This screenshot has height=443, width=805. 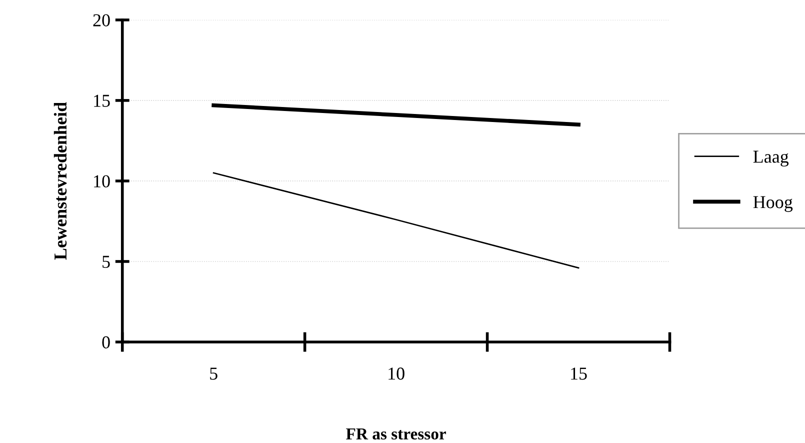 What do you see at coordinates (579, 374) in the screenshot?
I see `x-tick-label: 15` at bounding box center [579, 374].